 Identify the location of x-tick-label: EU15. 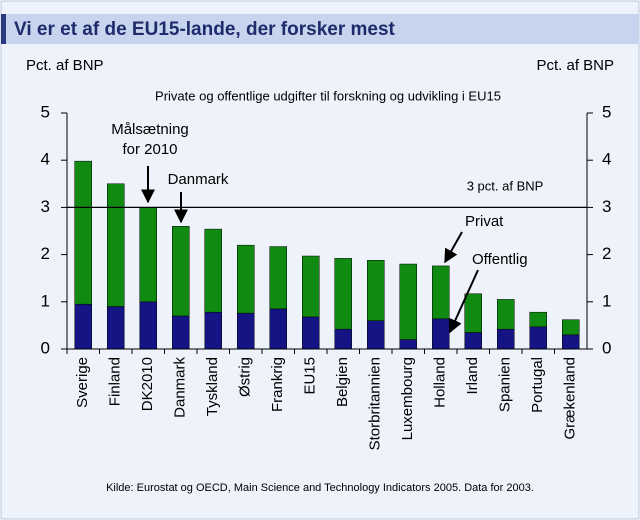
(310, 376).